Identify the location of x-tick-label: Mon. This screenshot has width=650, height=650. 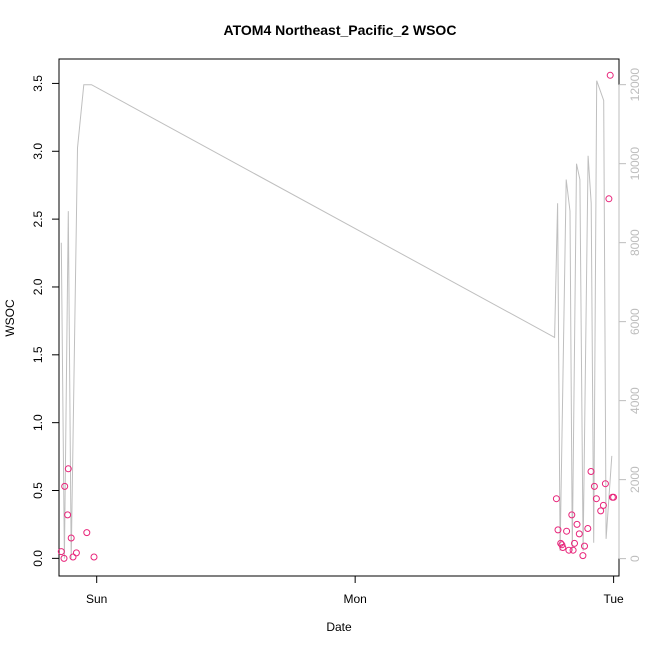
(354, 599).